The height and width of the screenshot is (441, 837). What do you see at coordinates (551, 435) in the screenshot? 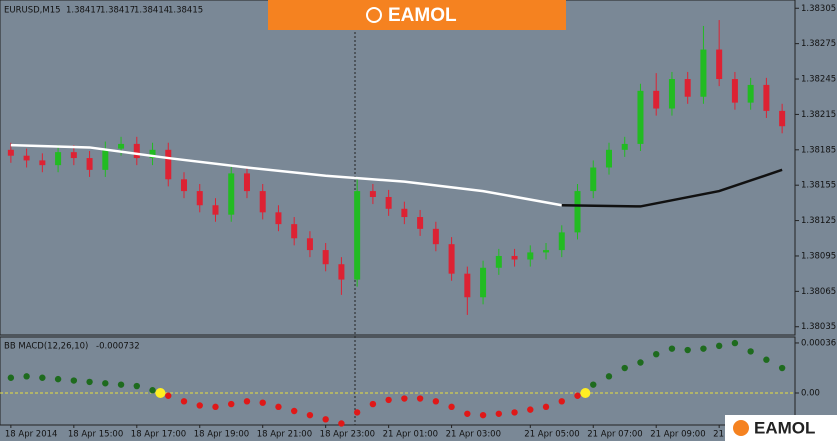
I see `x-tick-label: 21 Apr 05:00` at bounding box center [551, 435].